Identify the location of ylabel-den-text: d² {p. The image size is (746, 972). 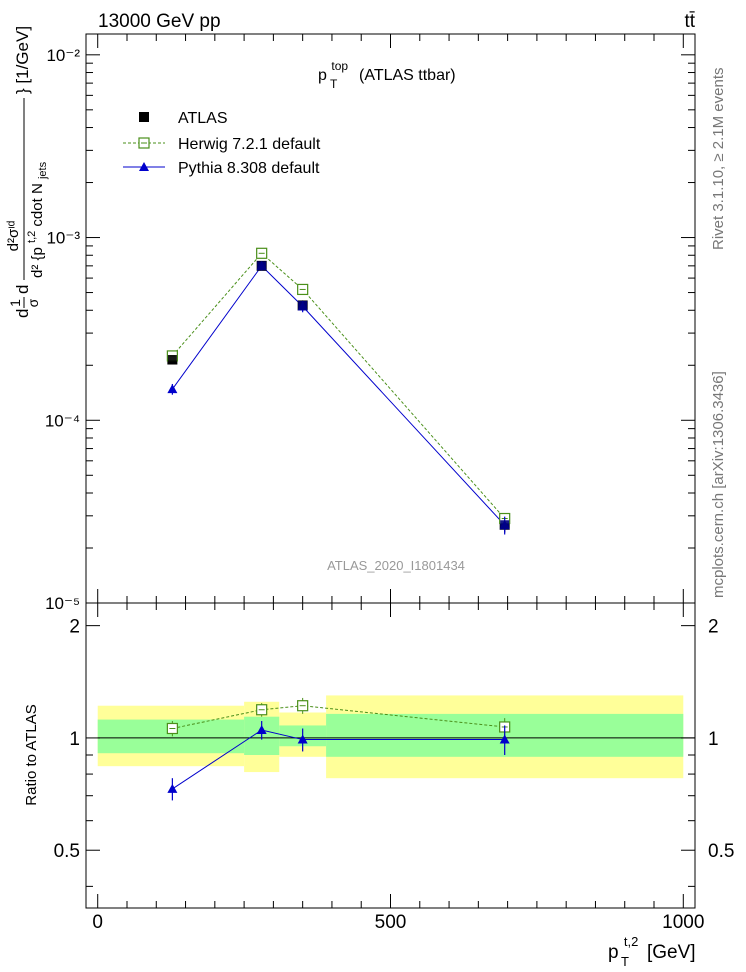
(37, 262).